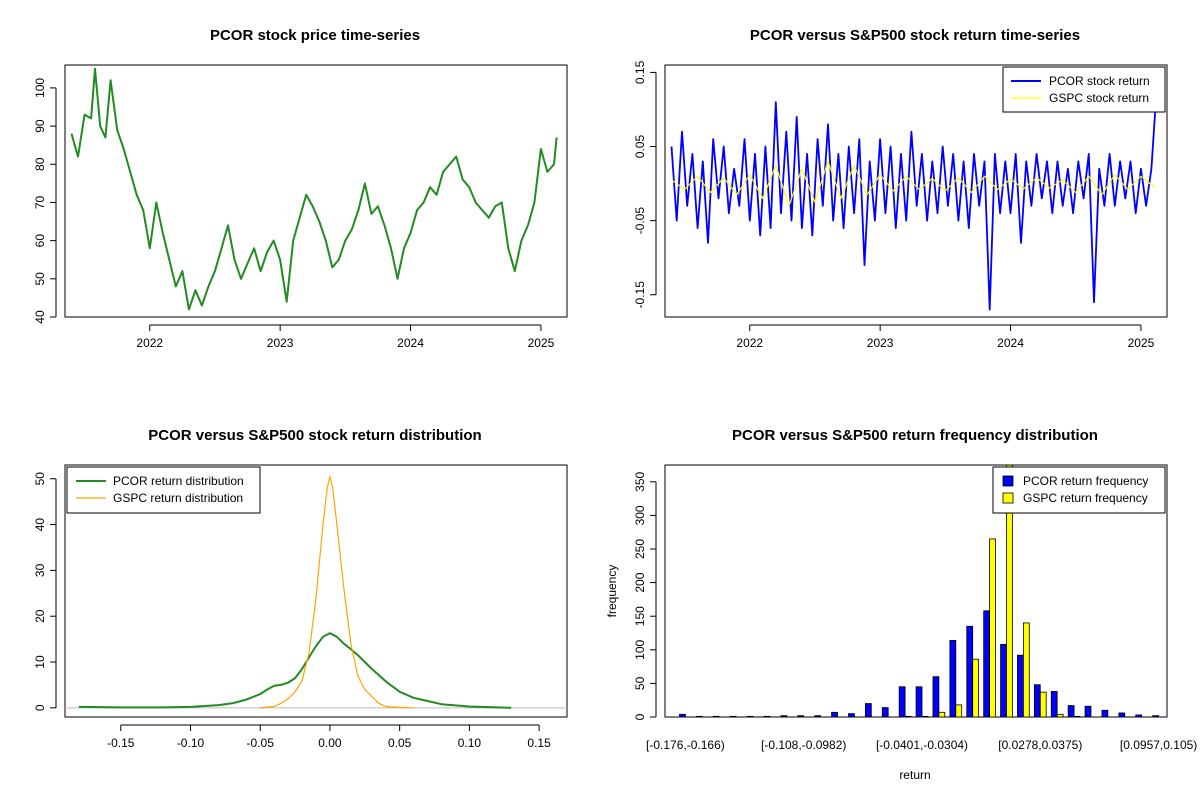  I want to click on y-tick-label: 80, so click(40, 164).